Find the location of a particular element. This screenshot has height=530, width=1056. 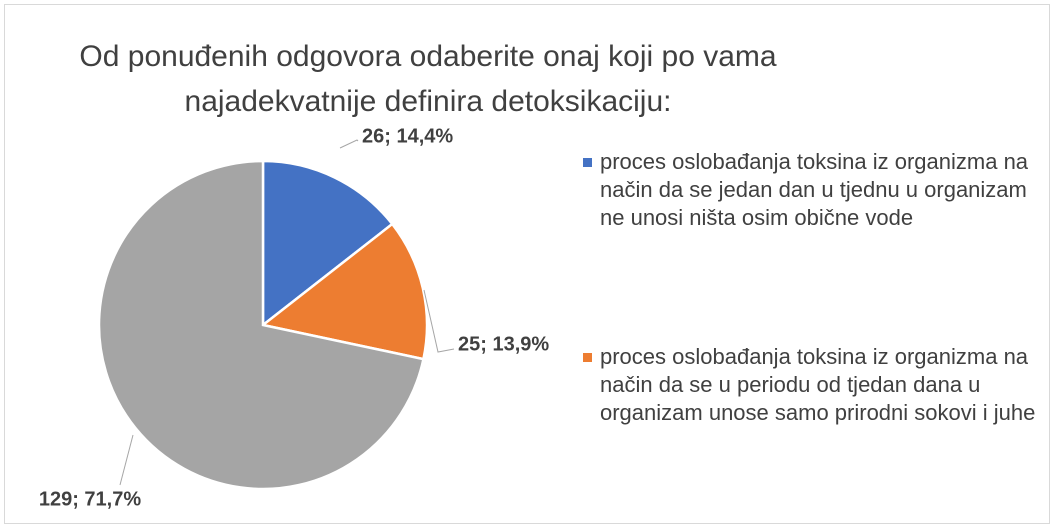

data-label: 26; 14,4% is located at coordinates (407, 136).